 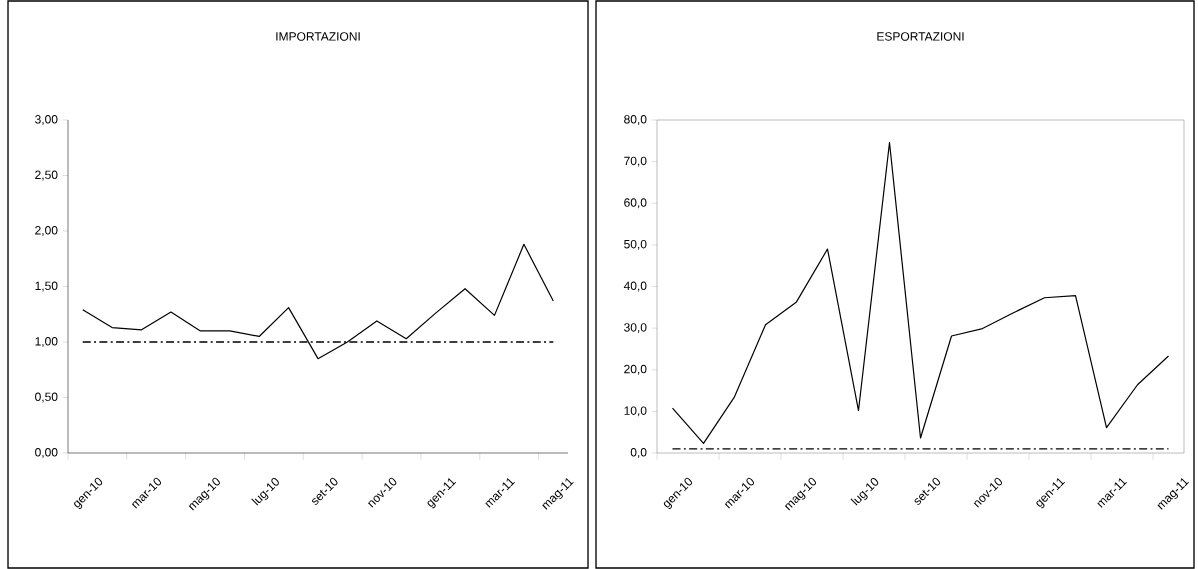 I want to click on y-tick-label: 30,0, so click(x=635, y=328).